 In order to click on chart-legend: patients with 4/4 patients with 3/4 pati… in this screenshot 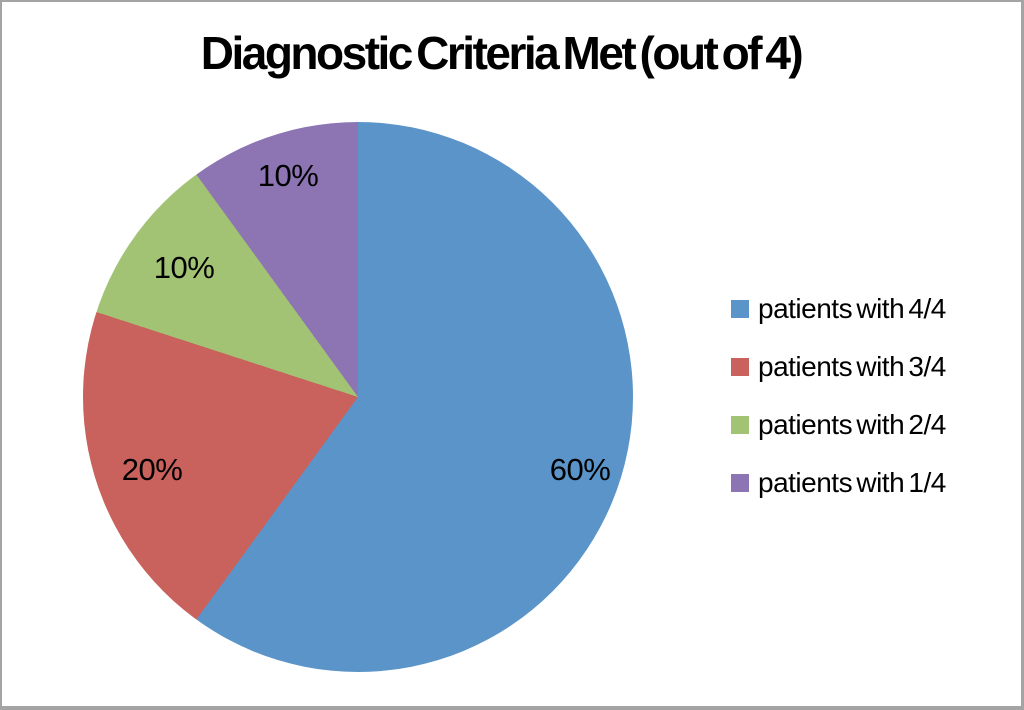, I will do `click(838, 411)`.